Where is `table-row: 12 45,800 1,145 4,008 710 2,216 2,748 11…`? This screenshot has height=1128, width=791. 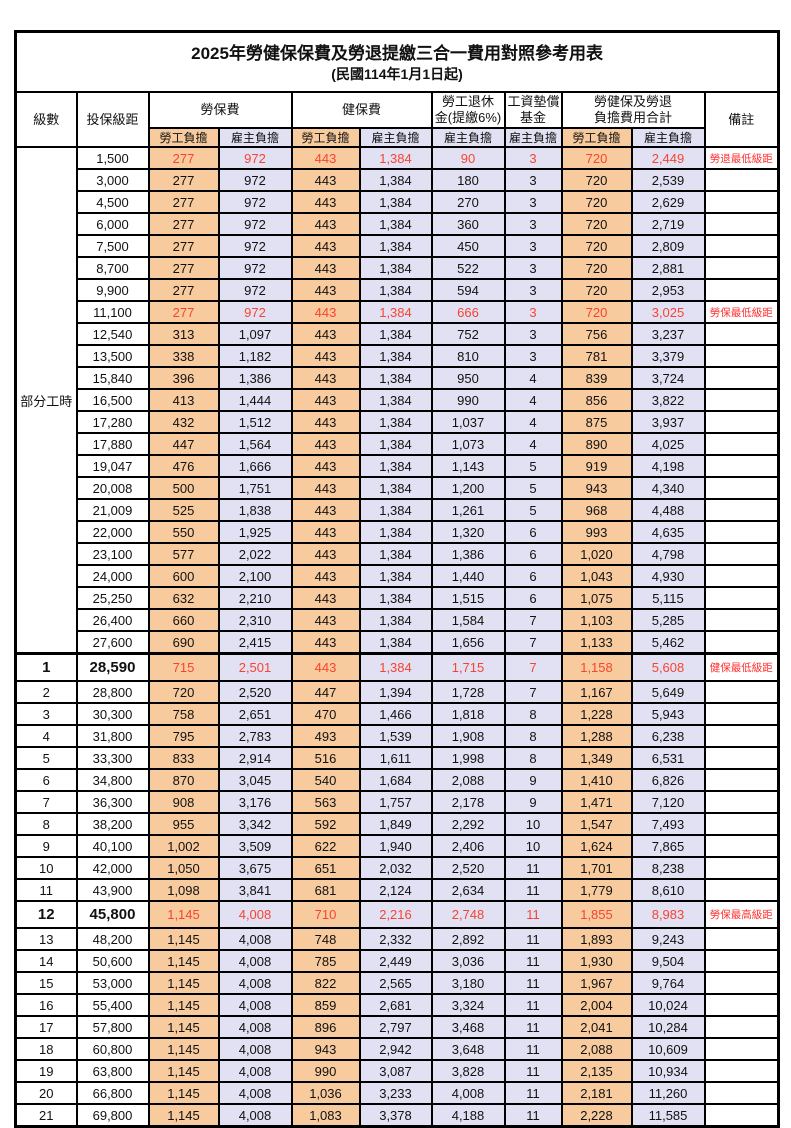 table-row: 12 45,800 1,145 4,008 710 2,216 2,748 11… is located at coordinates (397, 914).